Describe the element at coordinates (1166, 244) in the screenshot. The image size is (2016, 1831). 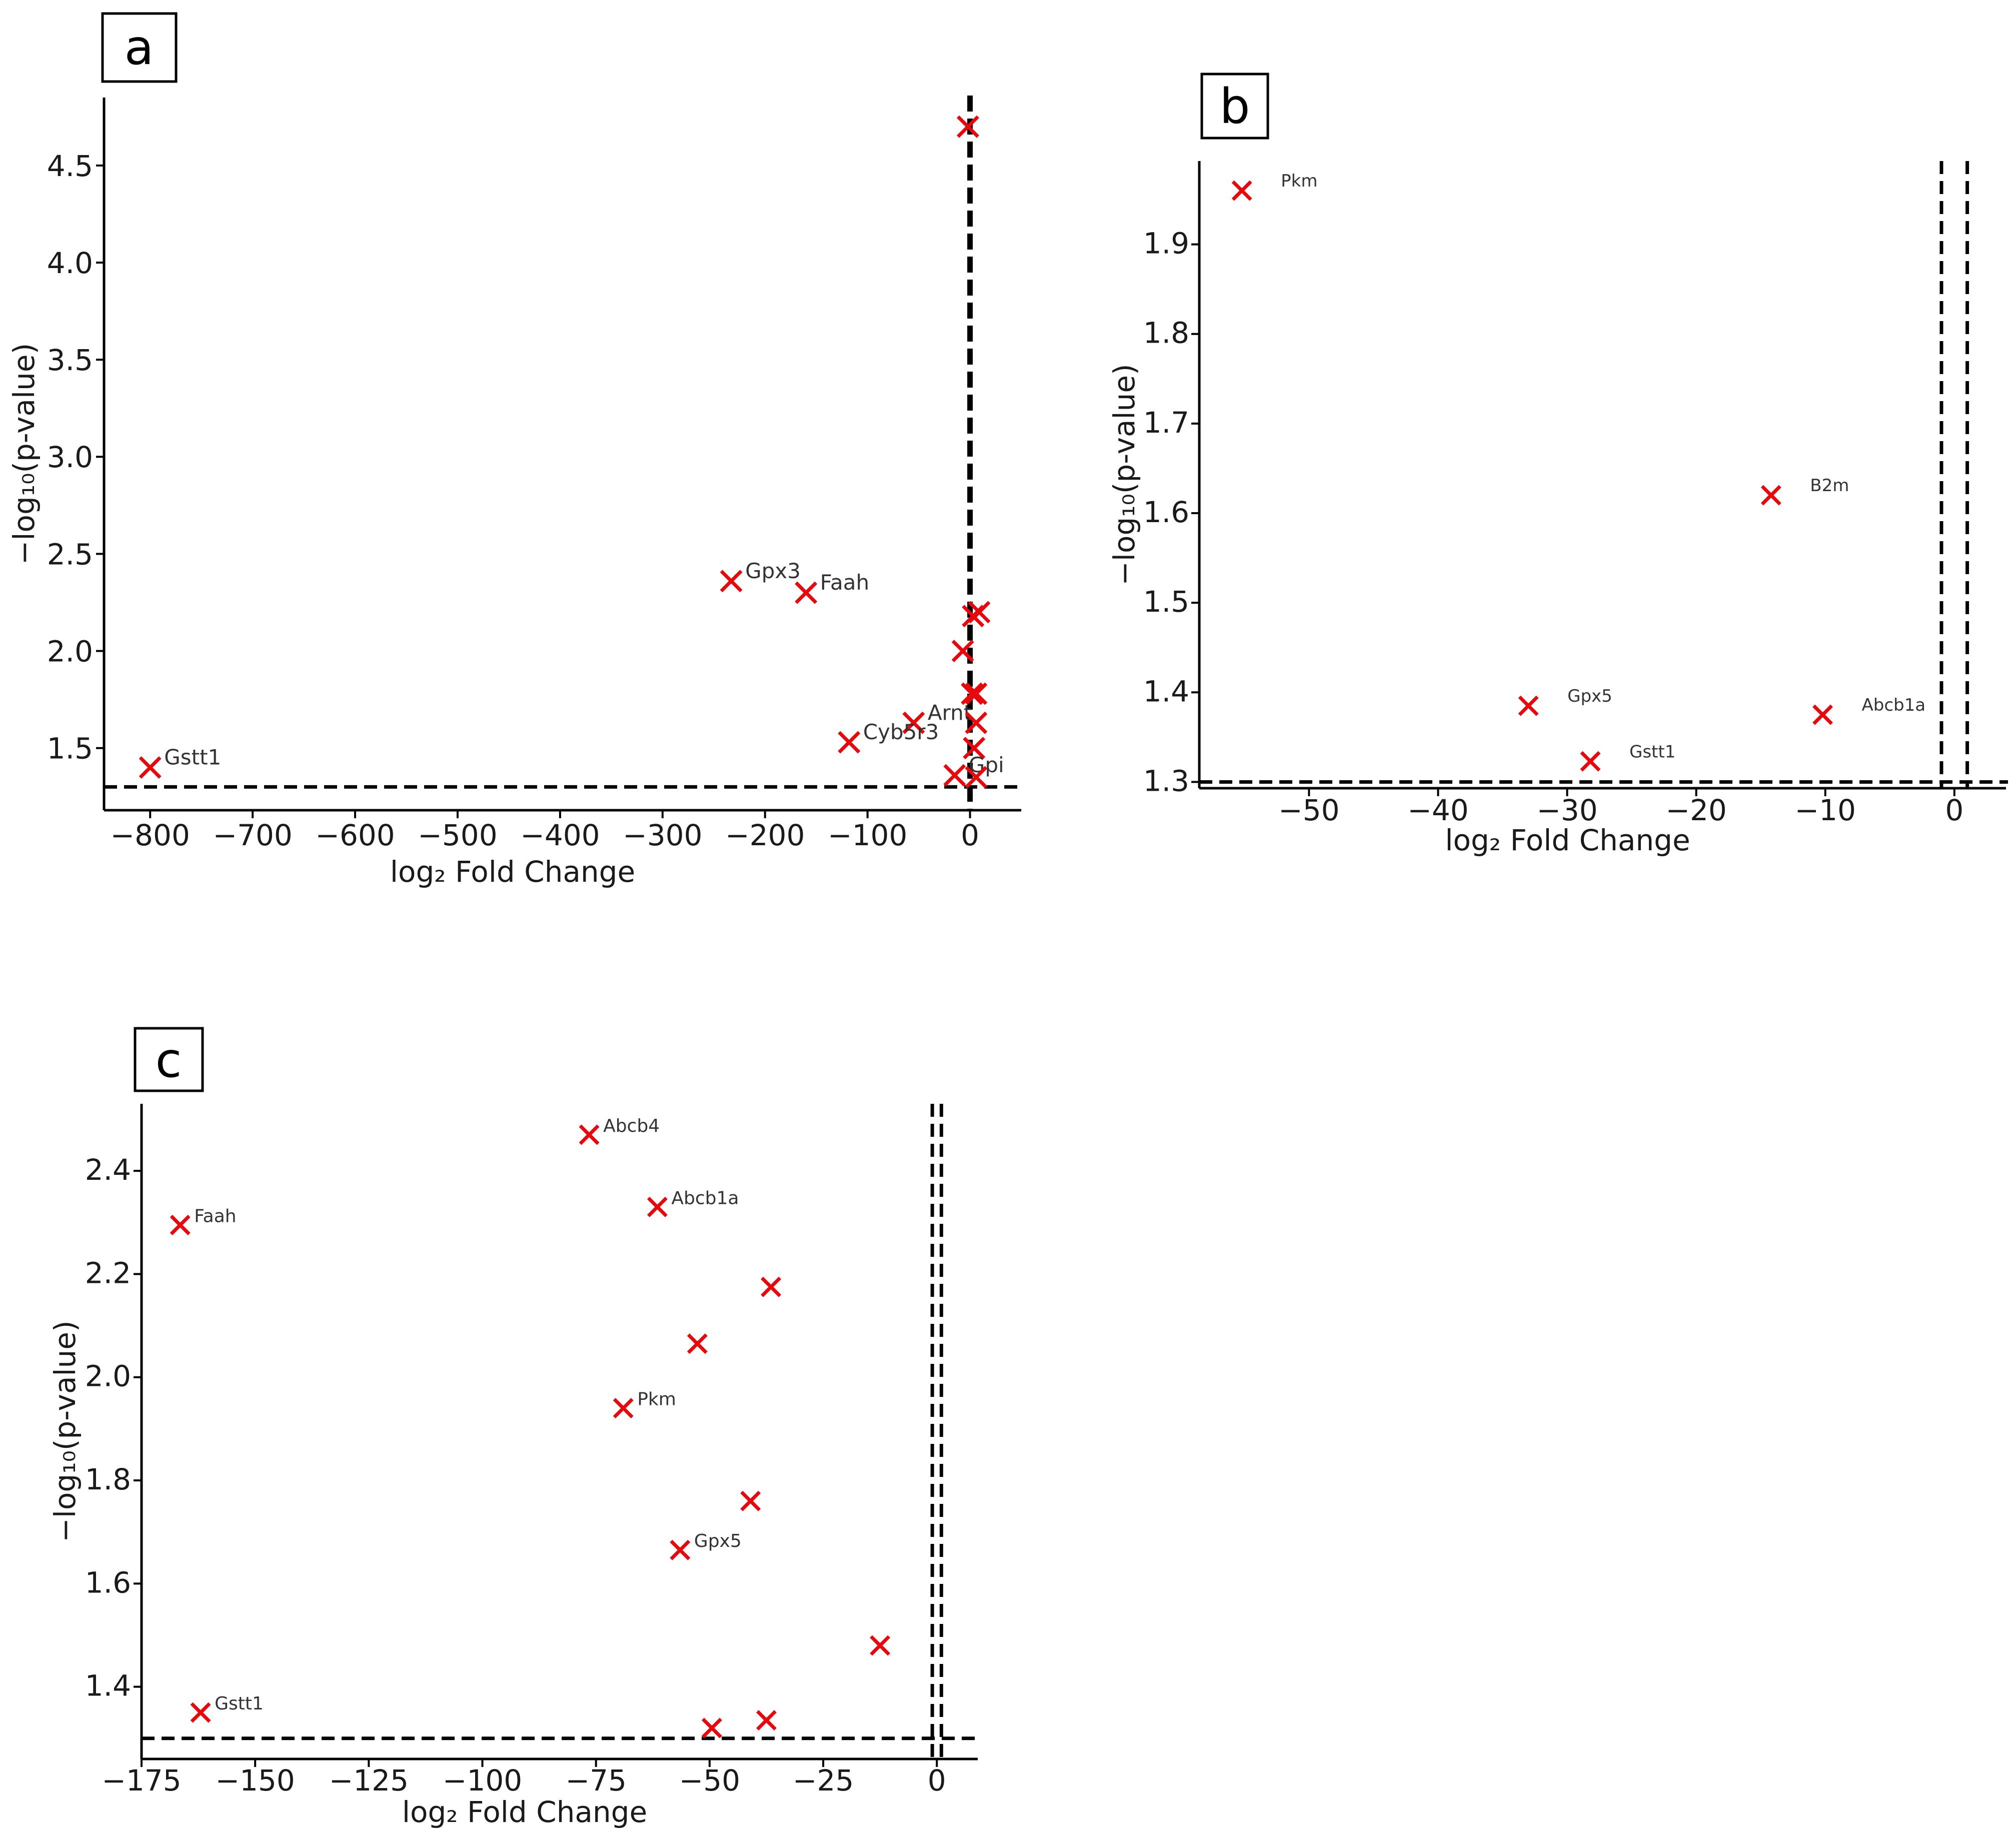
I see `y-tick-label: 1.9` at that location.